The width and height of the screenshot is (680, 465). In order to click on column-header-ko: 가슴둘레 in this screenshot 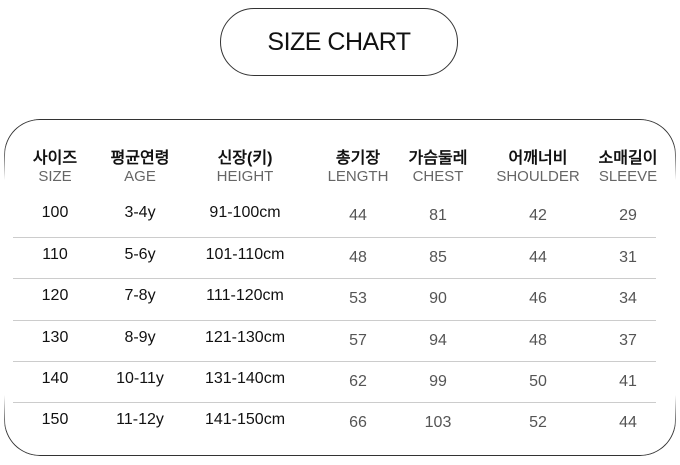, I will do `click(438, 158)`.